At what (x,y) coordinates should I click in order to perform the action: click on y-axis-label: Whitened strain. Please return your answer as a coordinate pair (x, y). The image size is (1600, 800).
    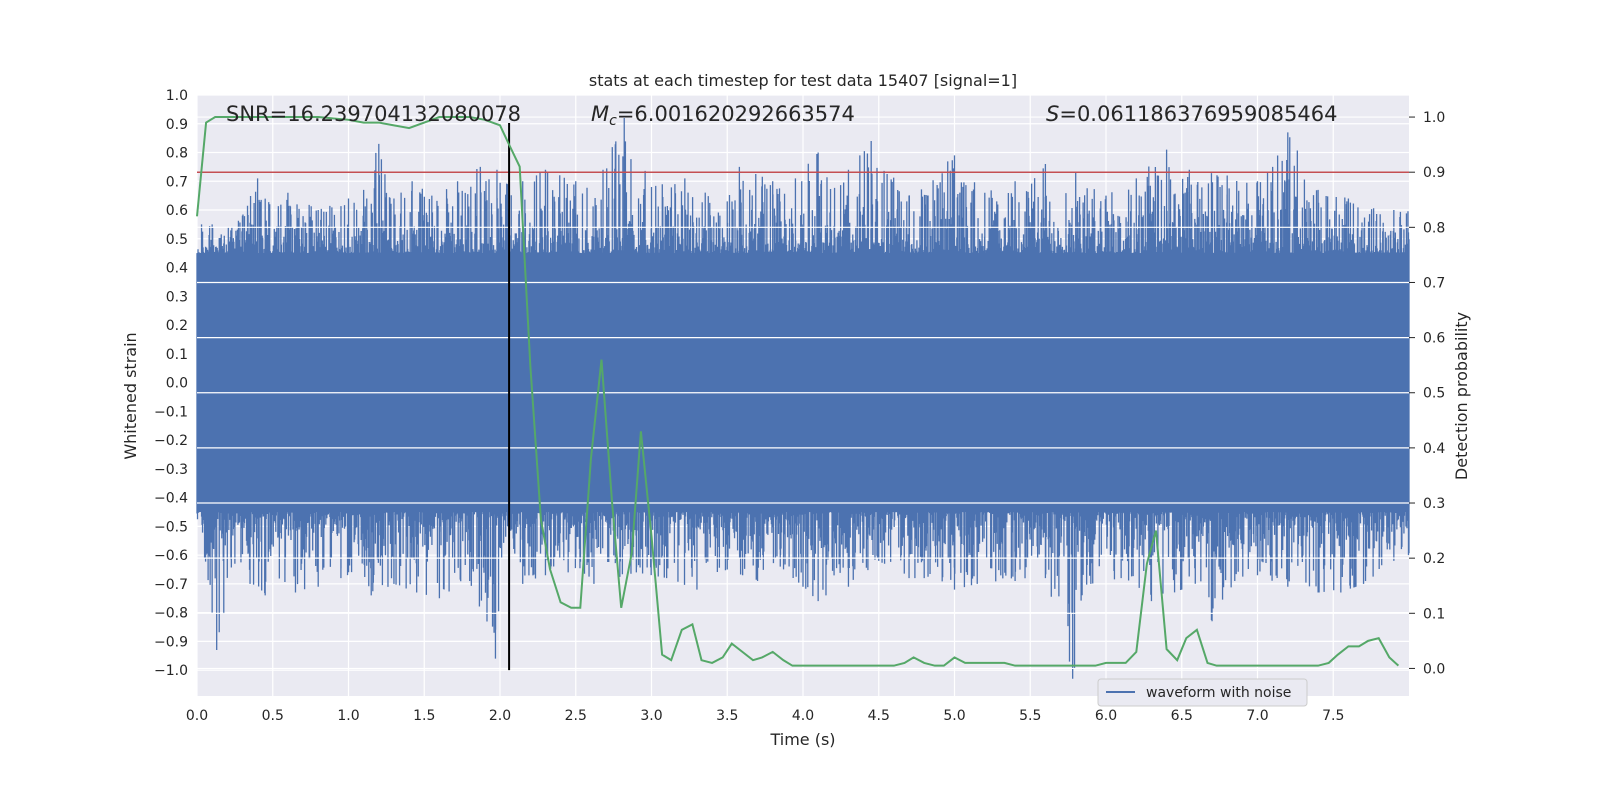
    Looking at the image, I should click on (130, 395).